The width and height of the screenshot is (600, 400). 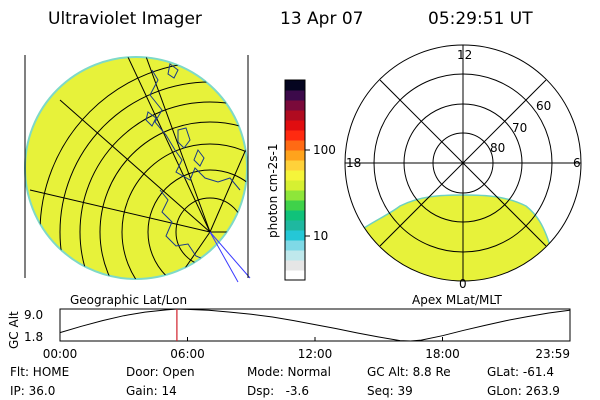 What do you see at coordinates (457, 300) in the screenshot?
I see `polar-panel-label: Apex MLat/MLT` at bounding box center [457, 300].